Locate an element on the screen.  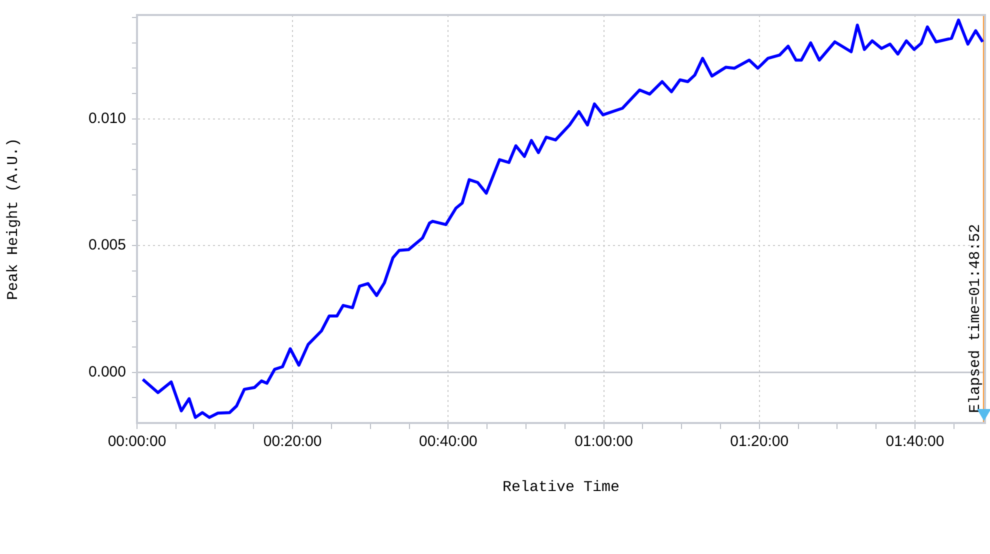
x-tick-label: 00:40:00 is located at coordinates (448, 441).